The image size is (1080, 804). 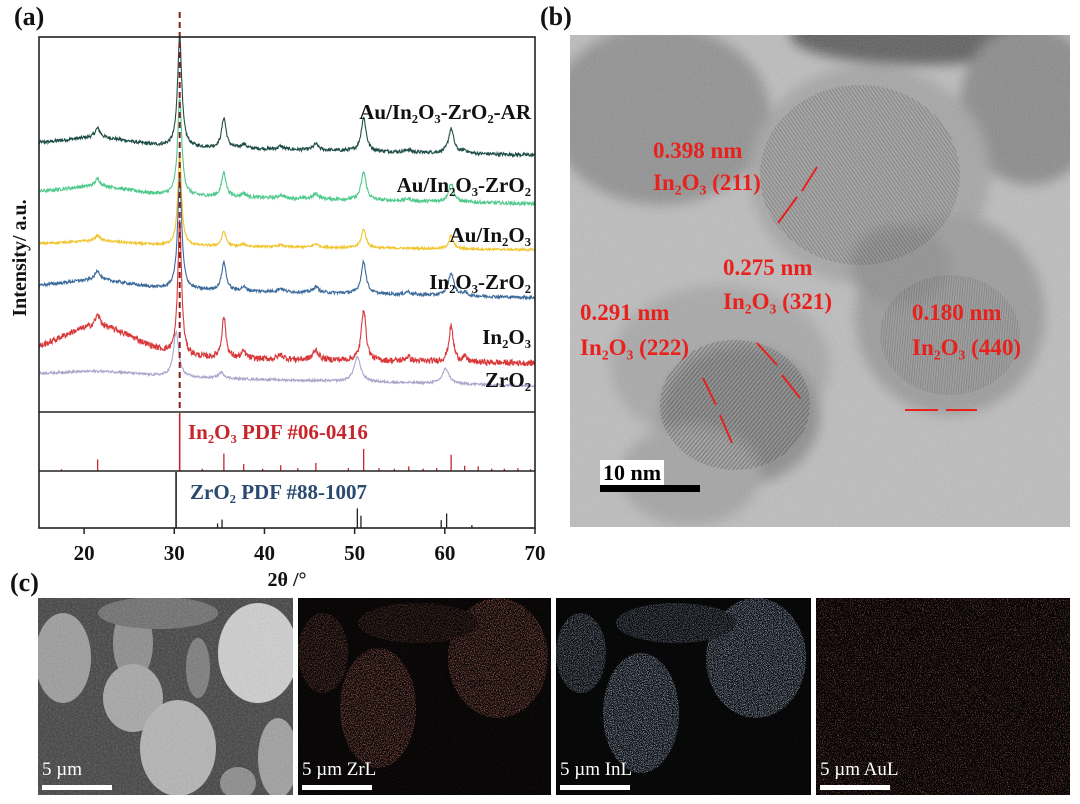 What do you see at coordinates (777, 301) in the screenshot?
I see `plane-label: In₂O₃ (321)` at bounding box center [777, 301].